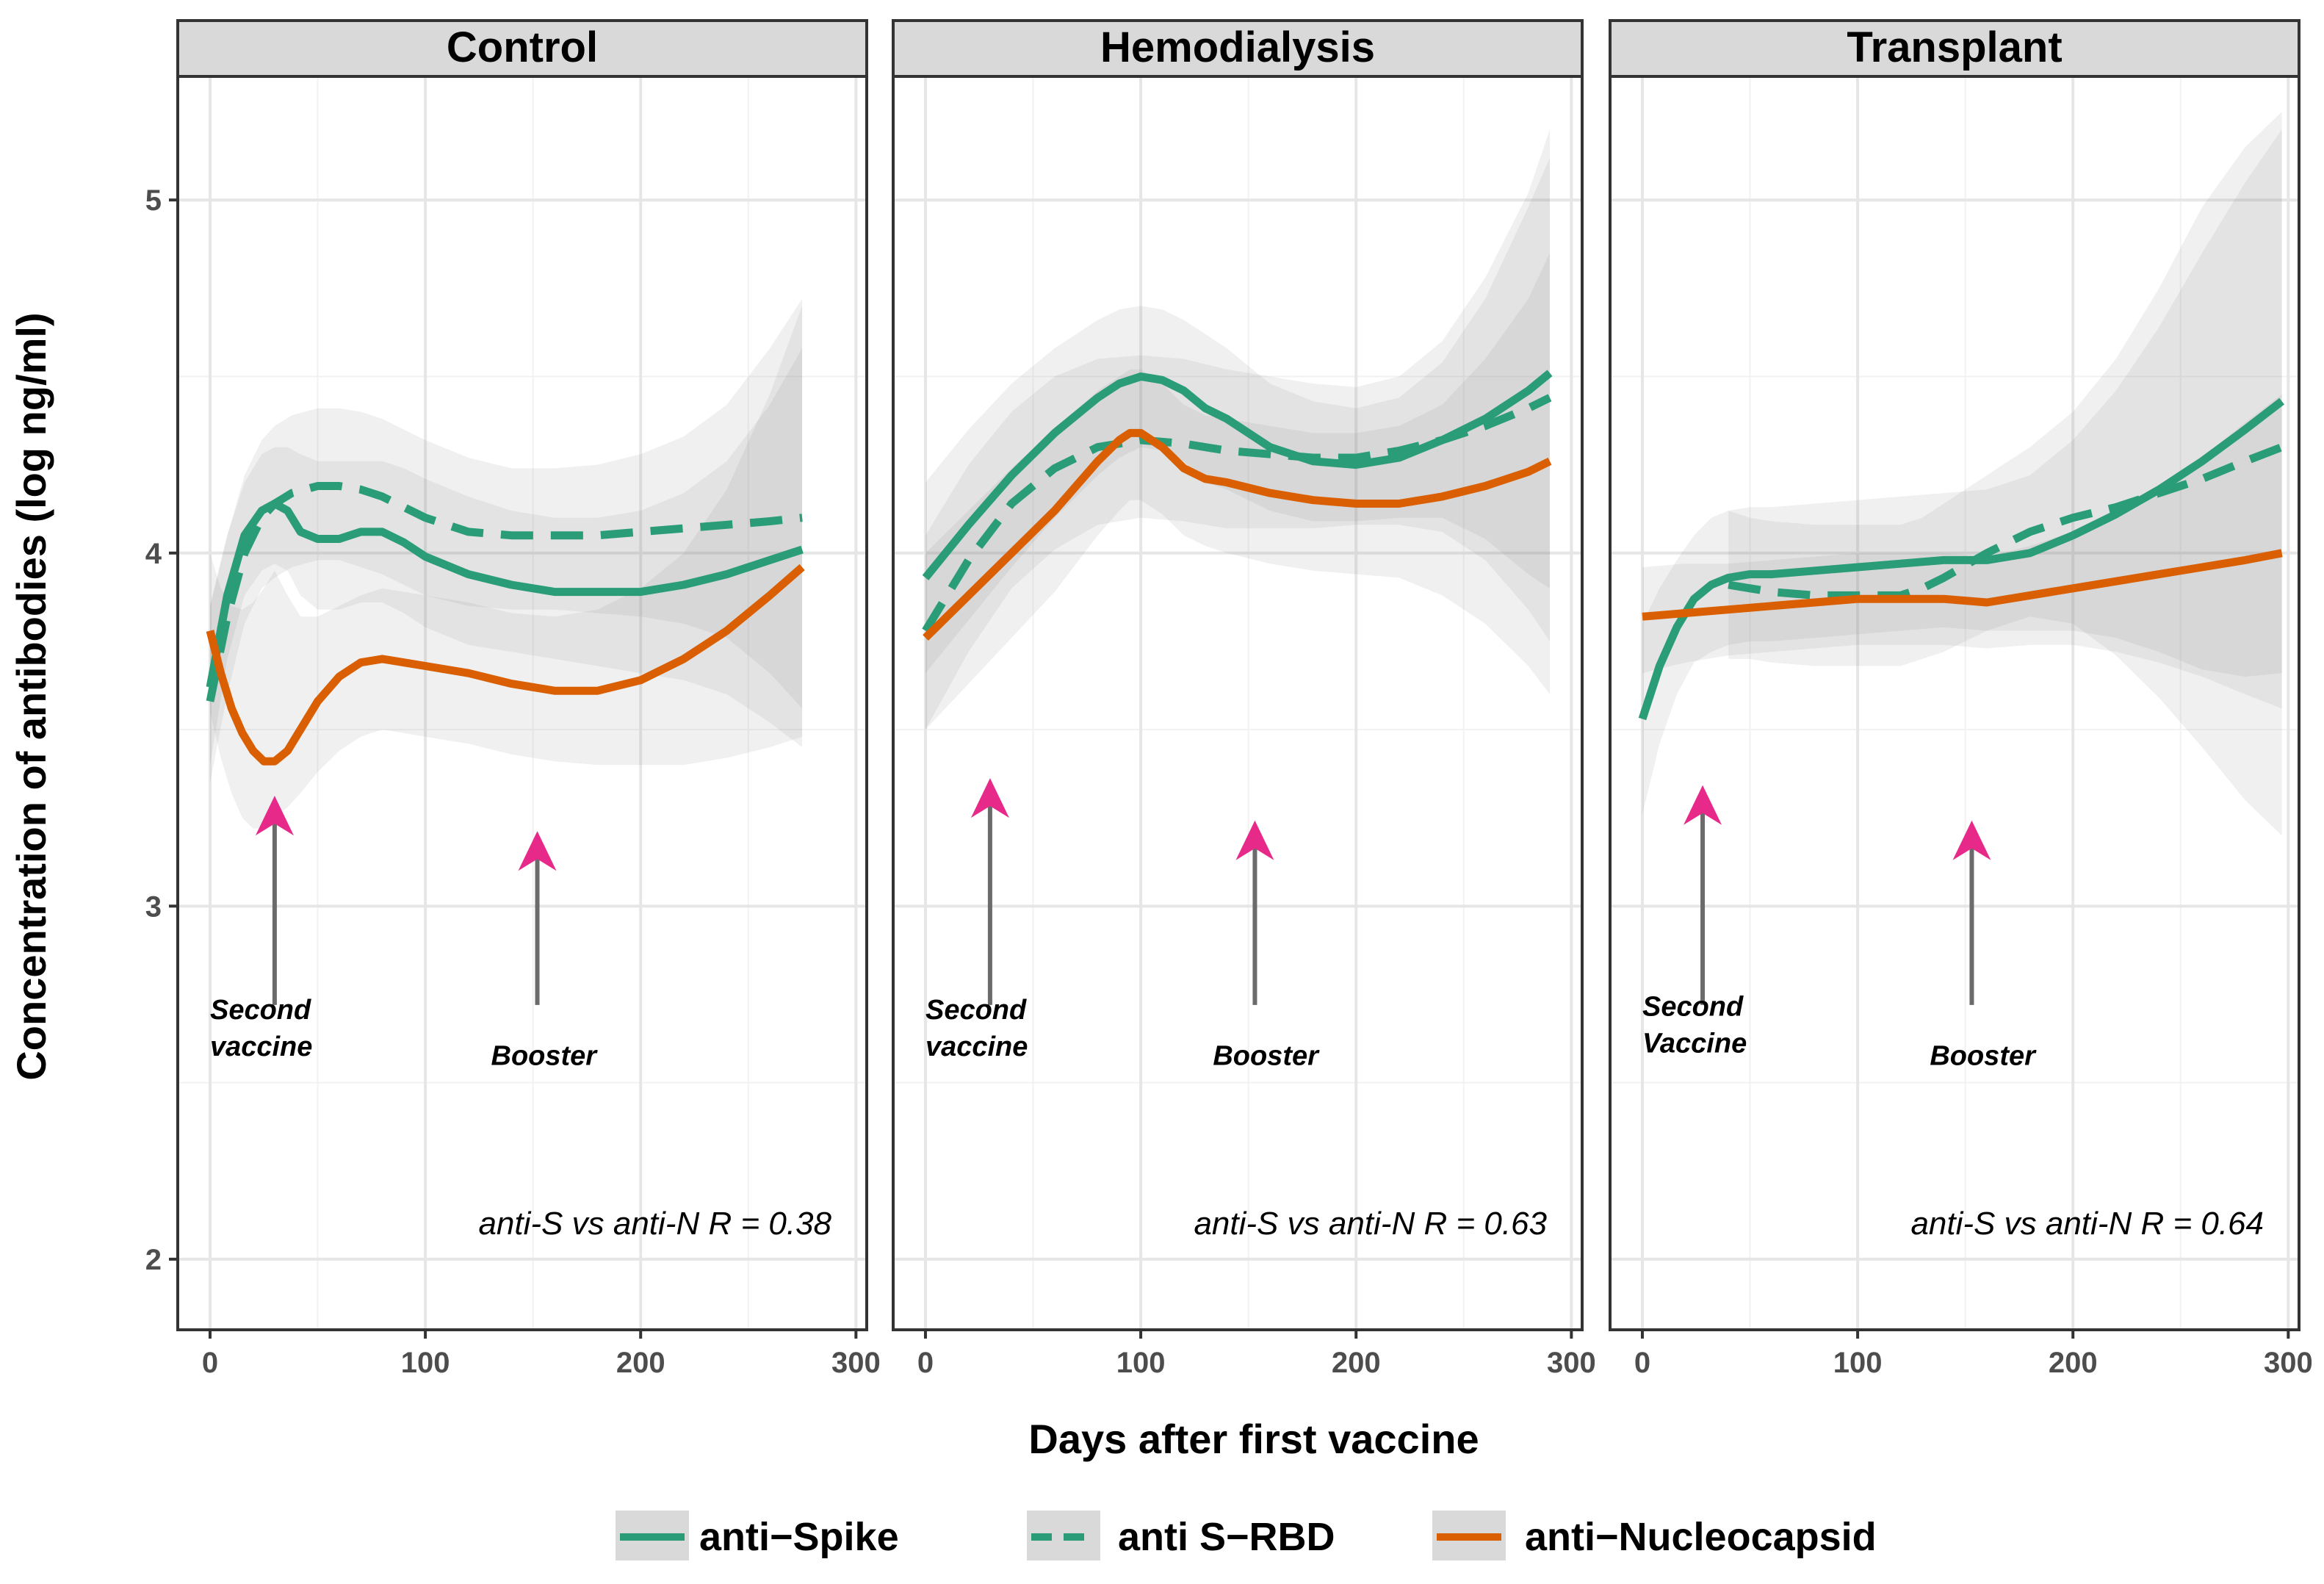 The height and width of the screenshot is (1584, 2324). I want to click on y-axis: 2 3 4 5, so click(161, 730).